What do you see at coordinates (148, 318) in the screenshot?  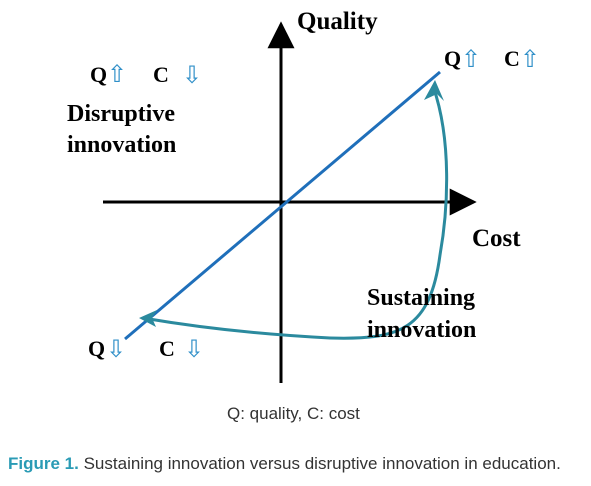 I see `sustaining-arrow-head-bottom` at bounding box center [148, 318].